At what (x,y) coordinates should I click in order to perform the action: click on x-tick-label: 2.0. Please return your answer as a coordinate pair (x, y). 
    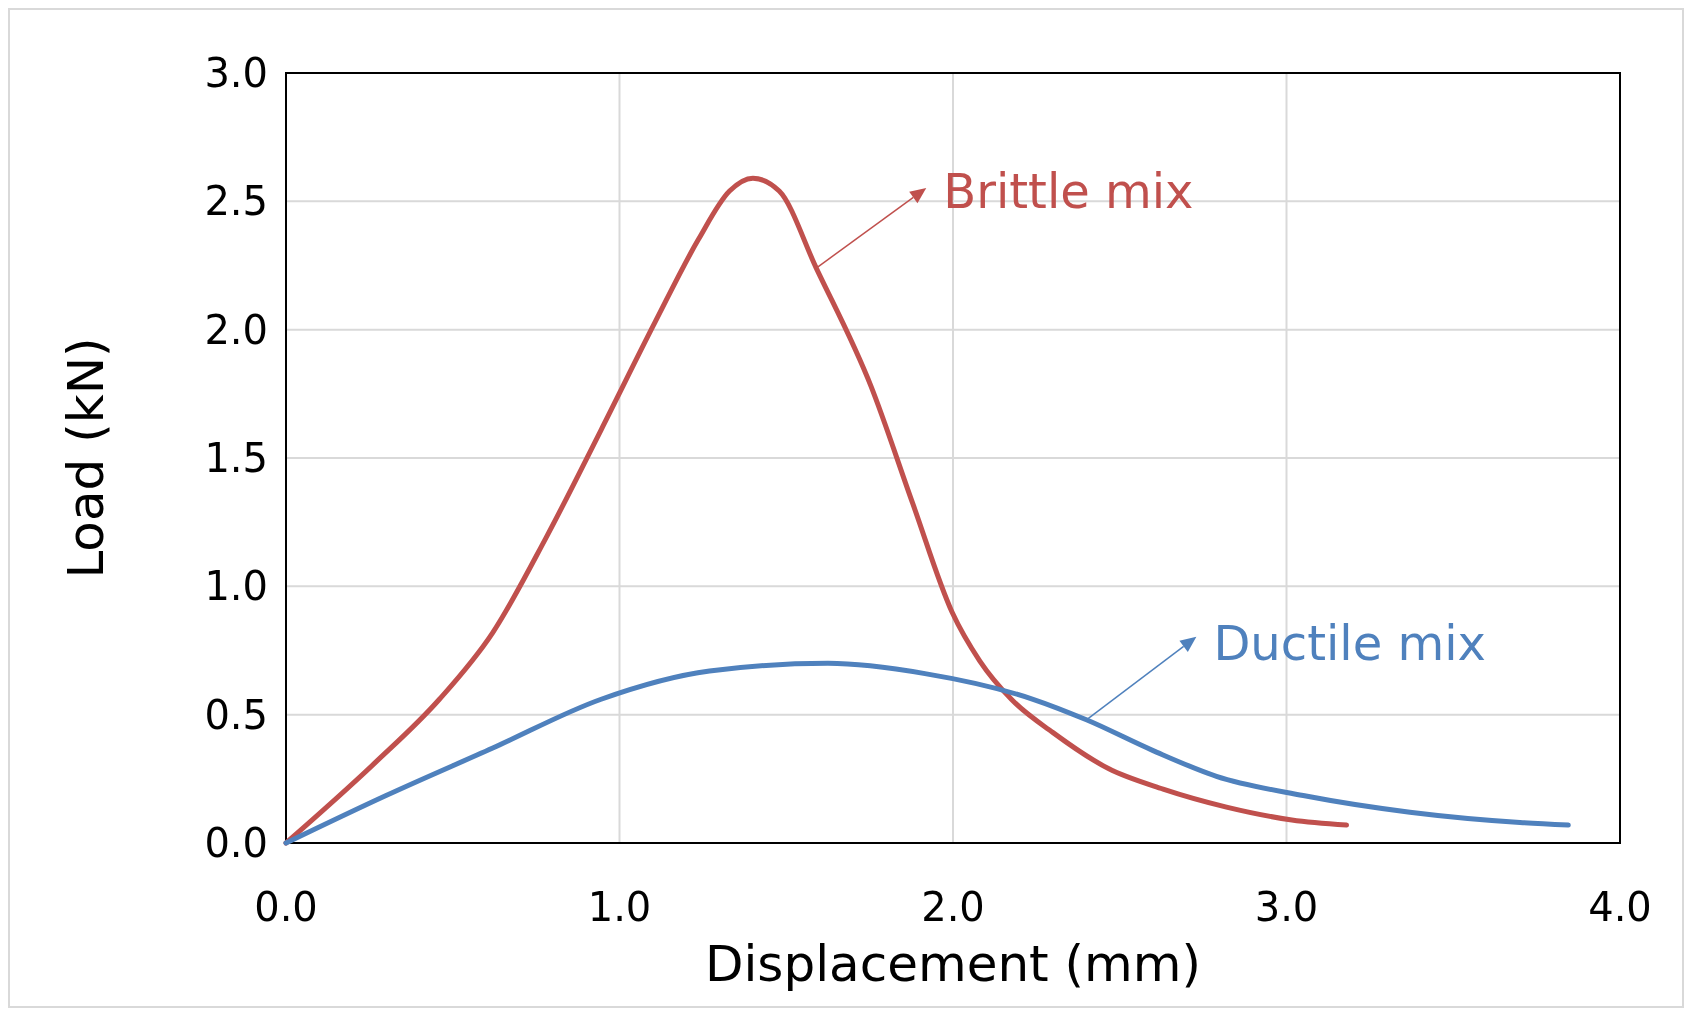
    Looking at the image, I should click on (953, 907).